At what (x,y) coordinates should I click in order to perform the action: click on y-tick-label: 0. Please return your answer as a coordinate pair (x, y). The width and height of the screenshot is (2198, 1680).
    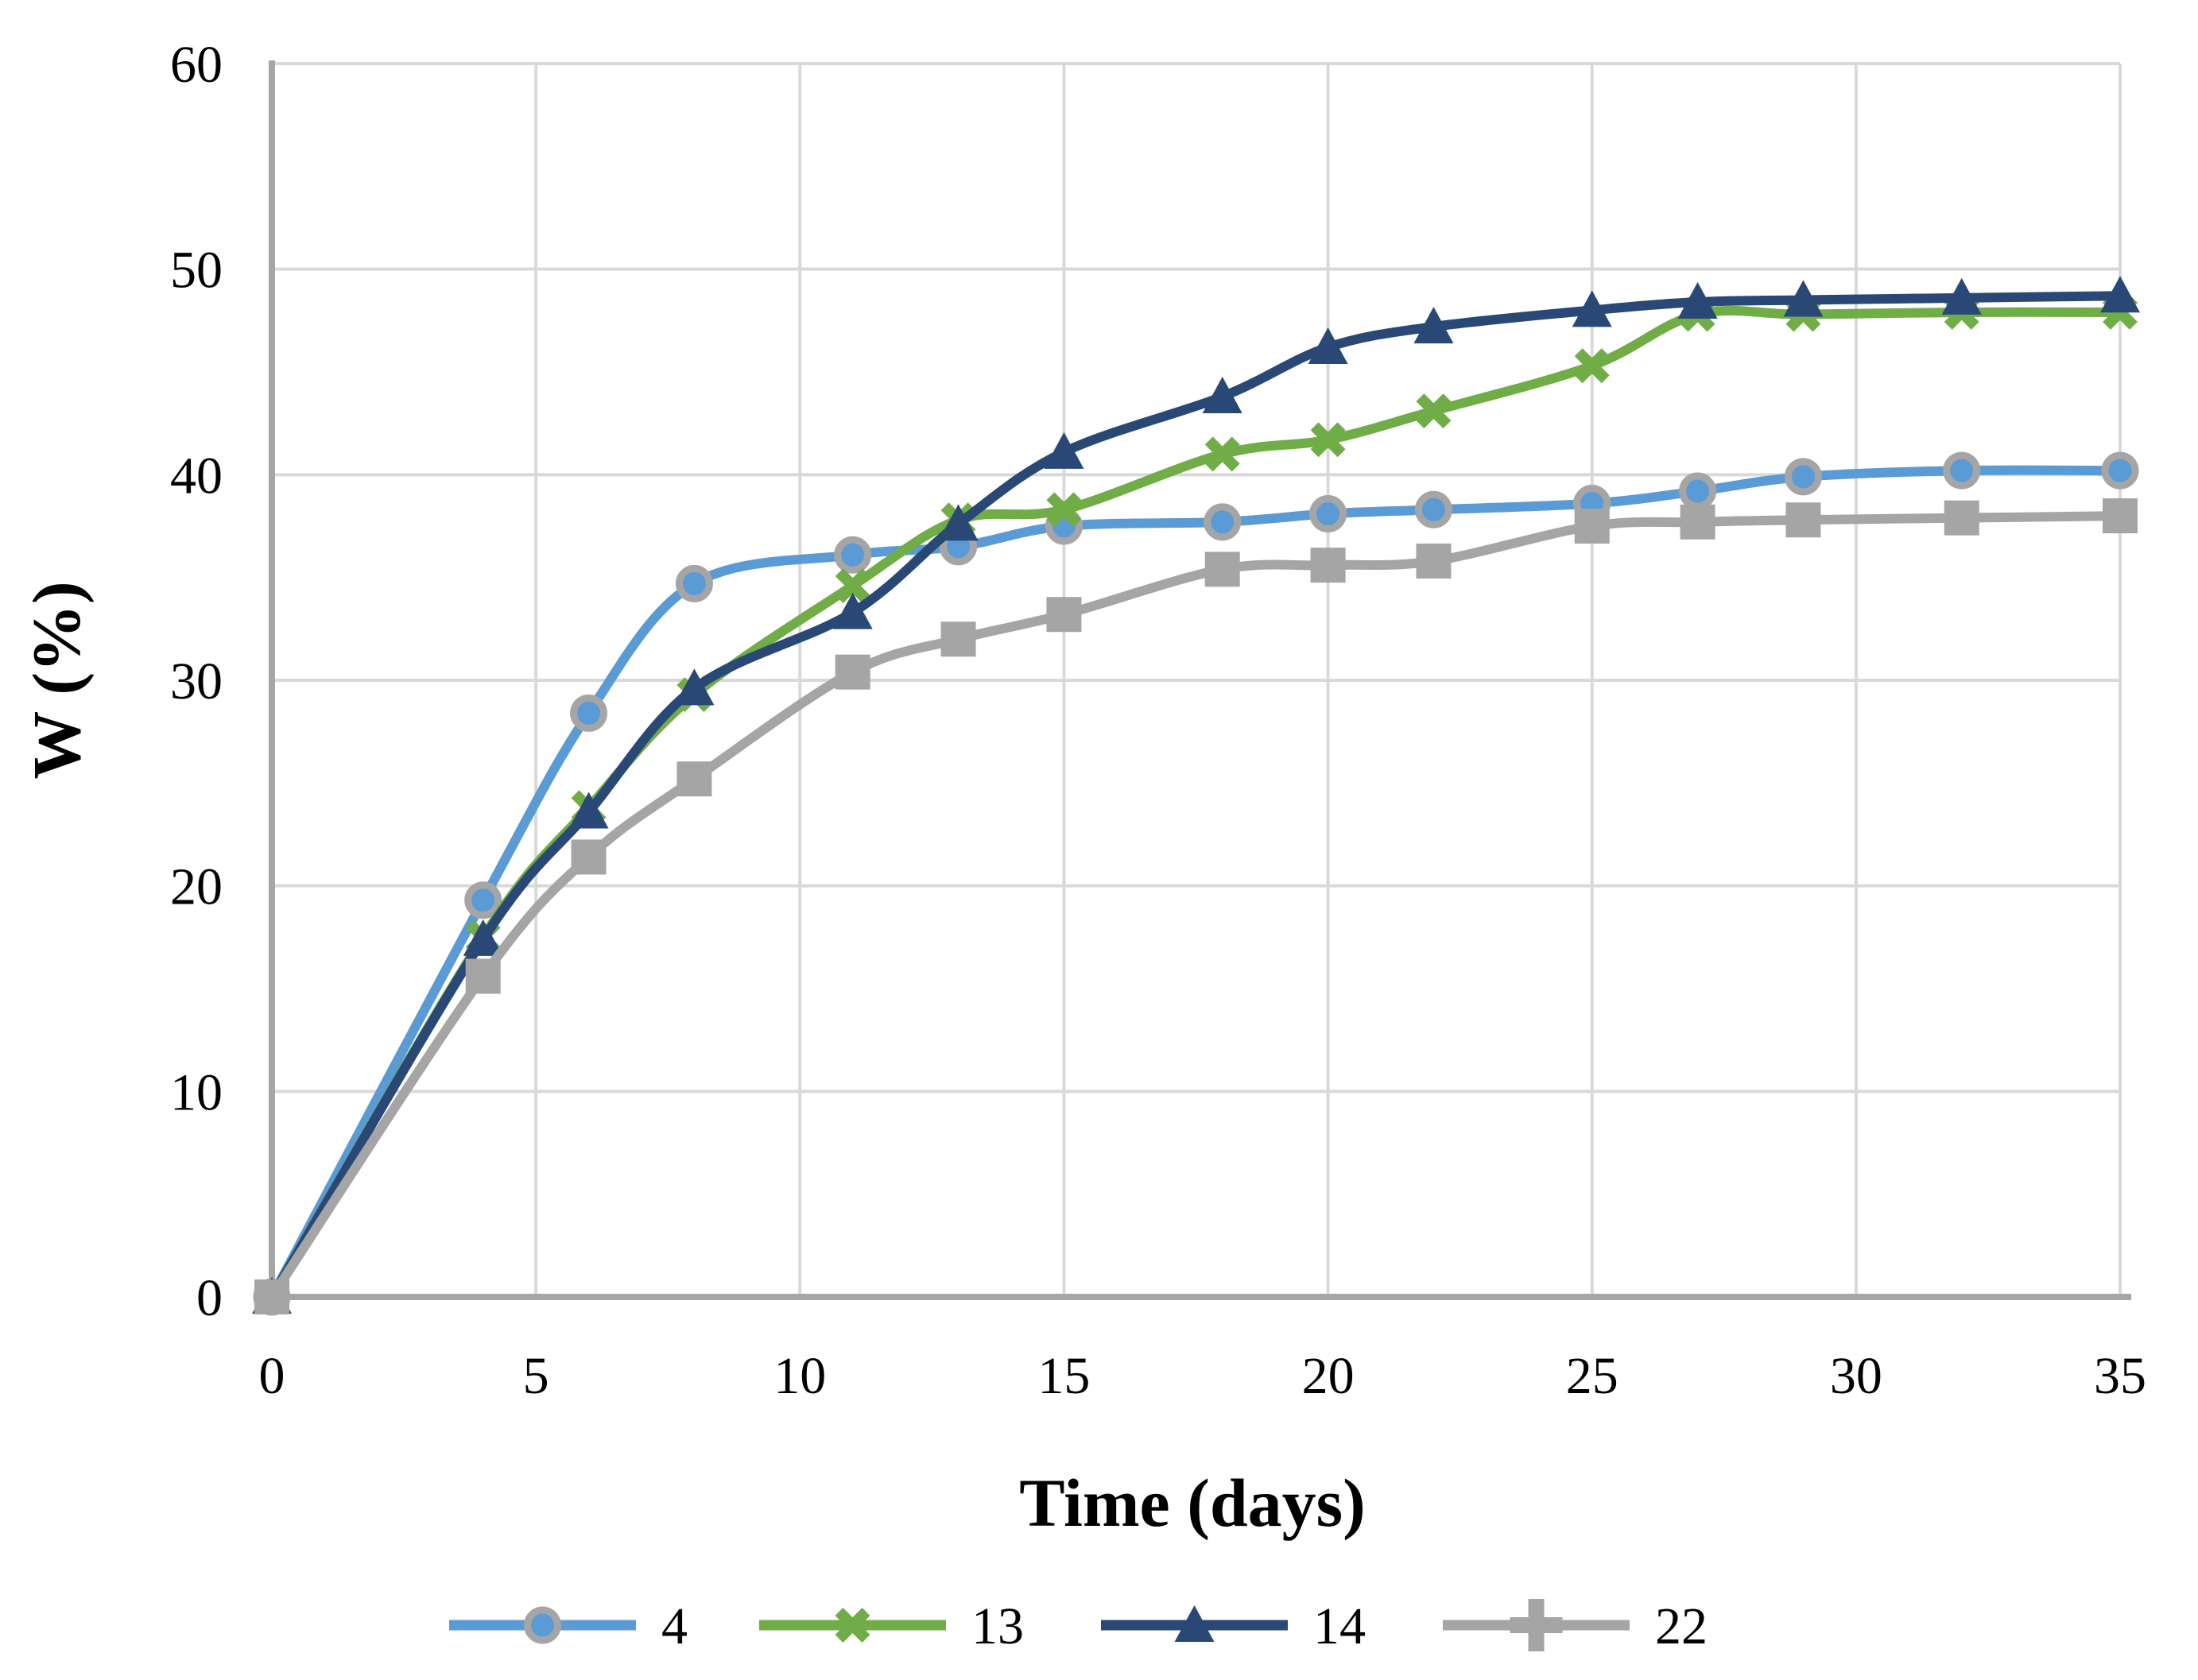
    Looking at the image, I should click on (210, 1298).